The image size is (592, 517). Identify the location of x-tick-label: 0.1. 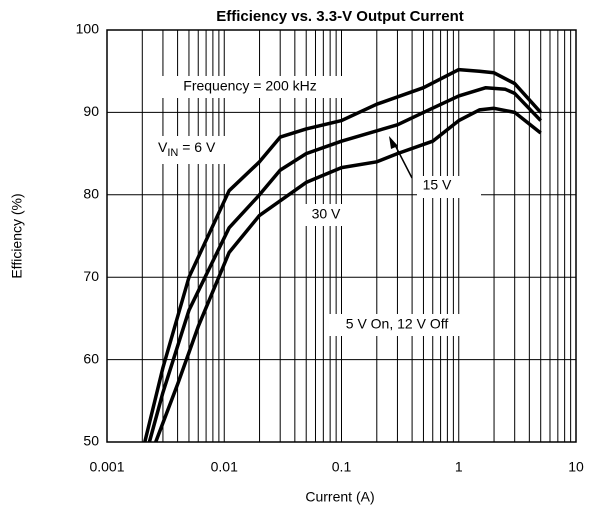
(342, 467).